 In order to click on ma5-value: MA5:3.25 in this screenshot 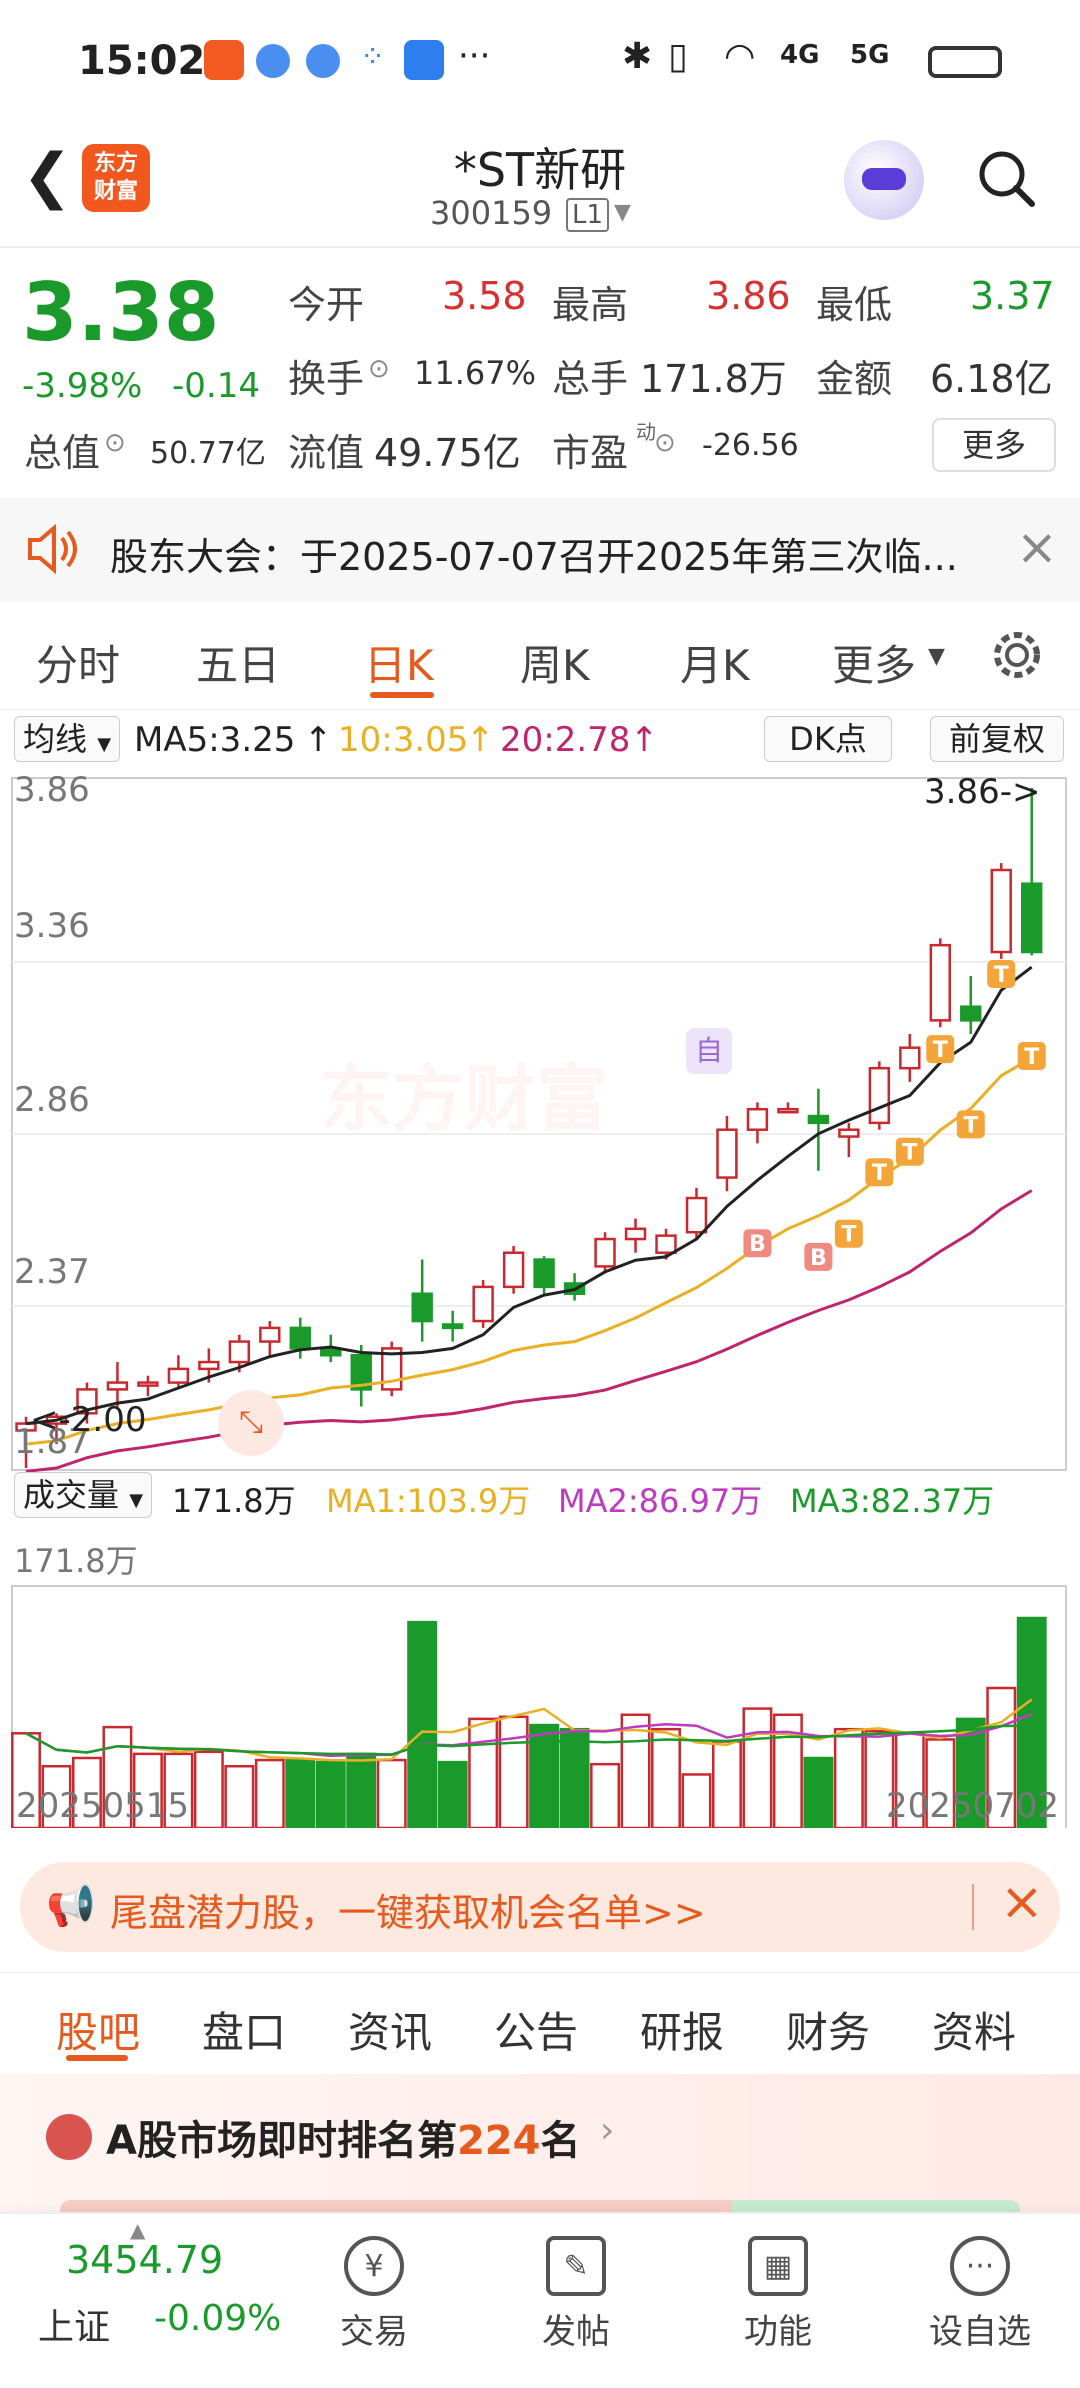, I will do `click(215, 740)`.